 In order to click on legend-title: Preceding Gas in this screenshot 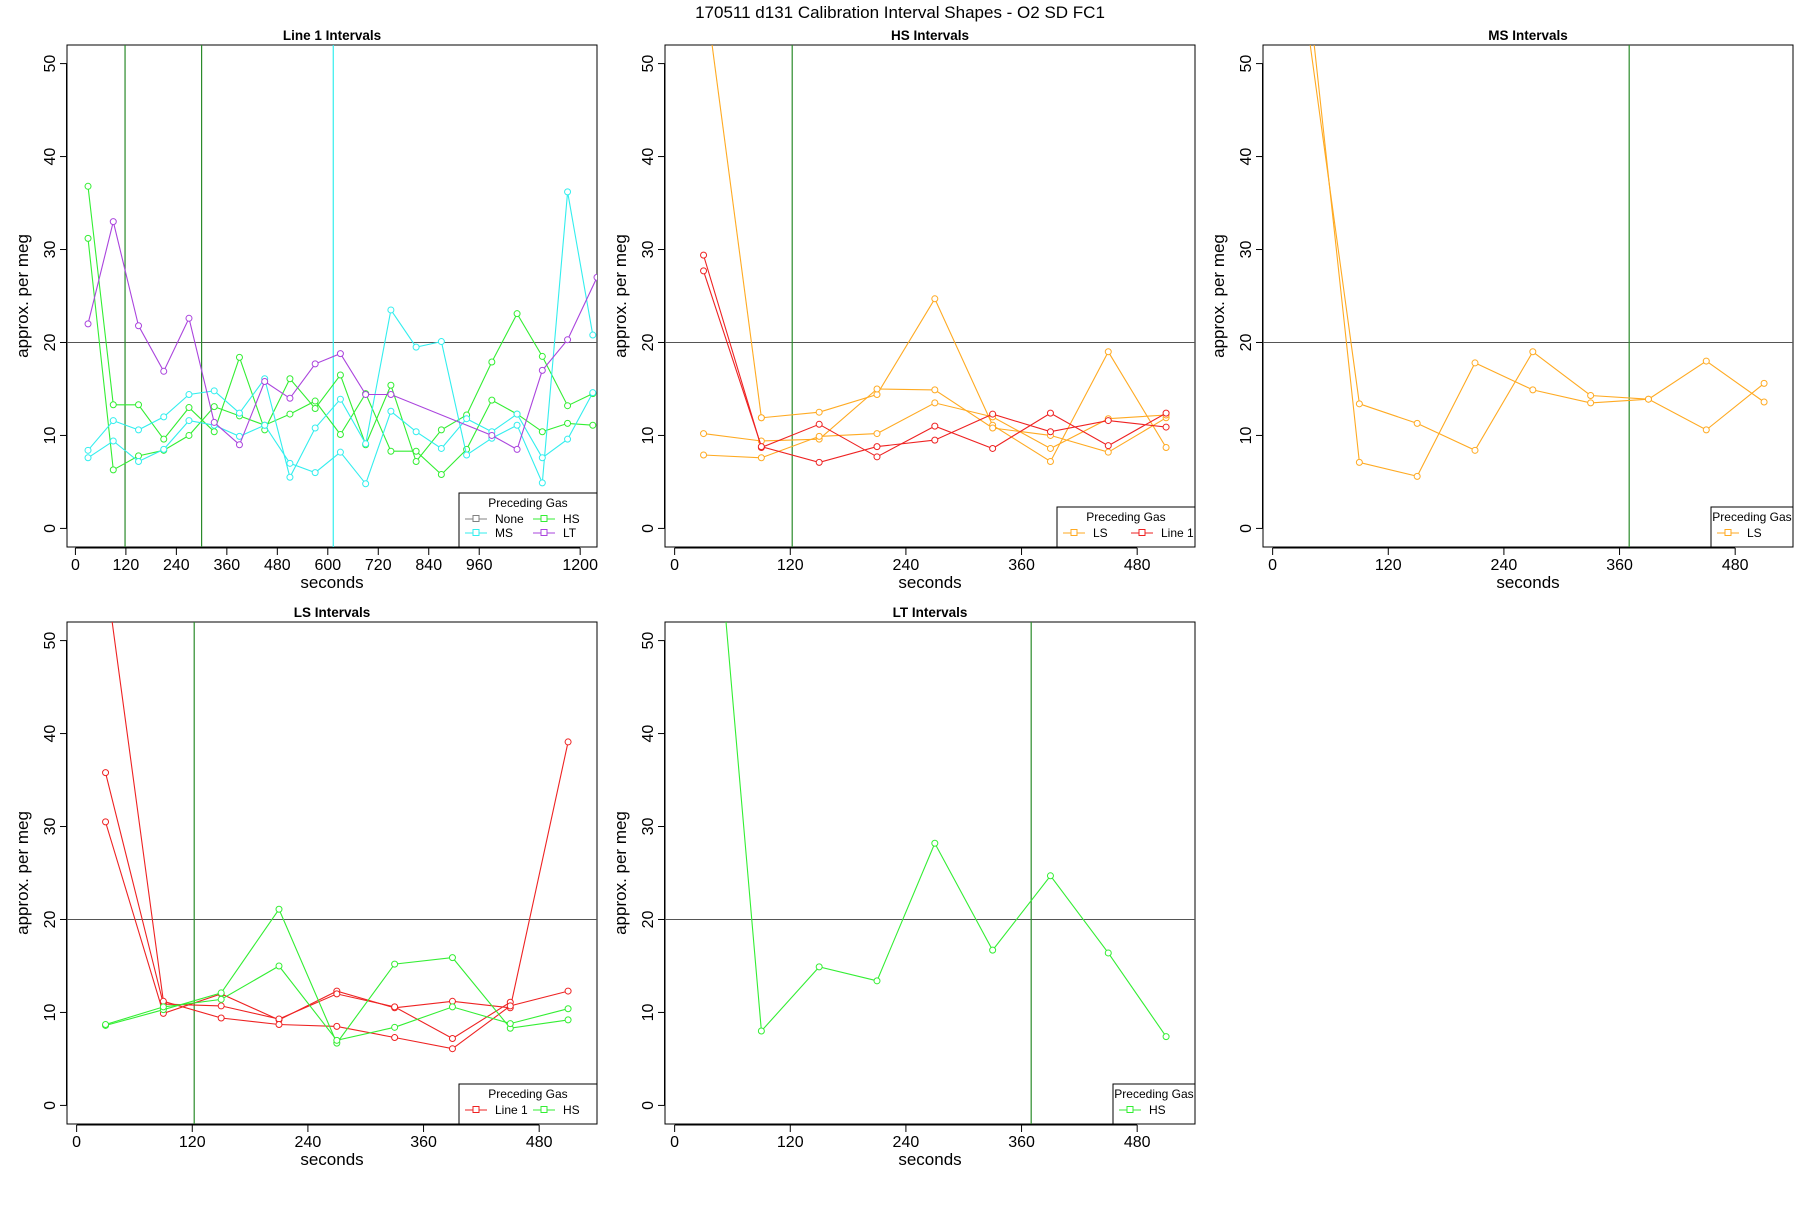, I will do `click(527, 1094)`.